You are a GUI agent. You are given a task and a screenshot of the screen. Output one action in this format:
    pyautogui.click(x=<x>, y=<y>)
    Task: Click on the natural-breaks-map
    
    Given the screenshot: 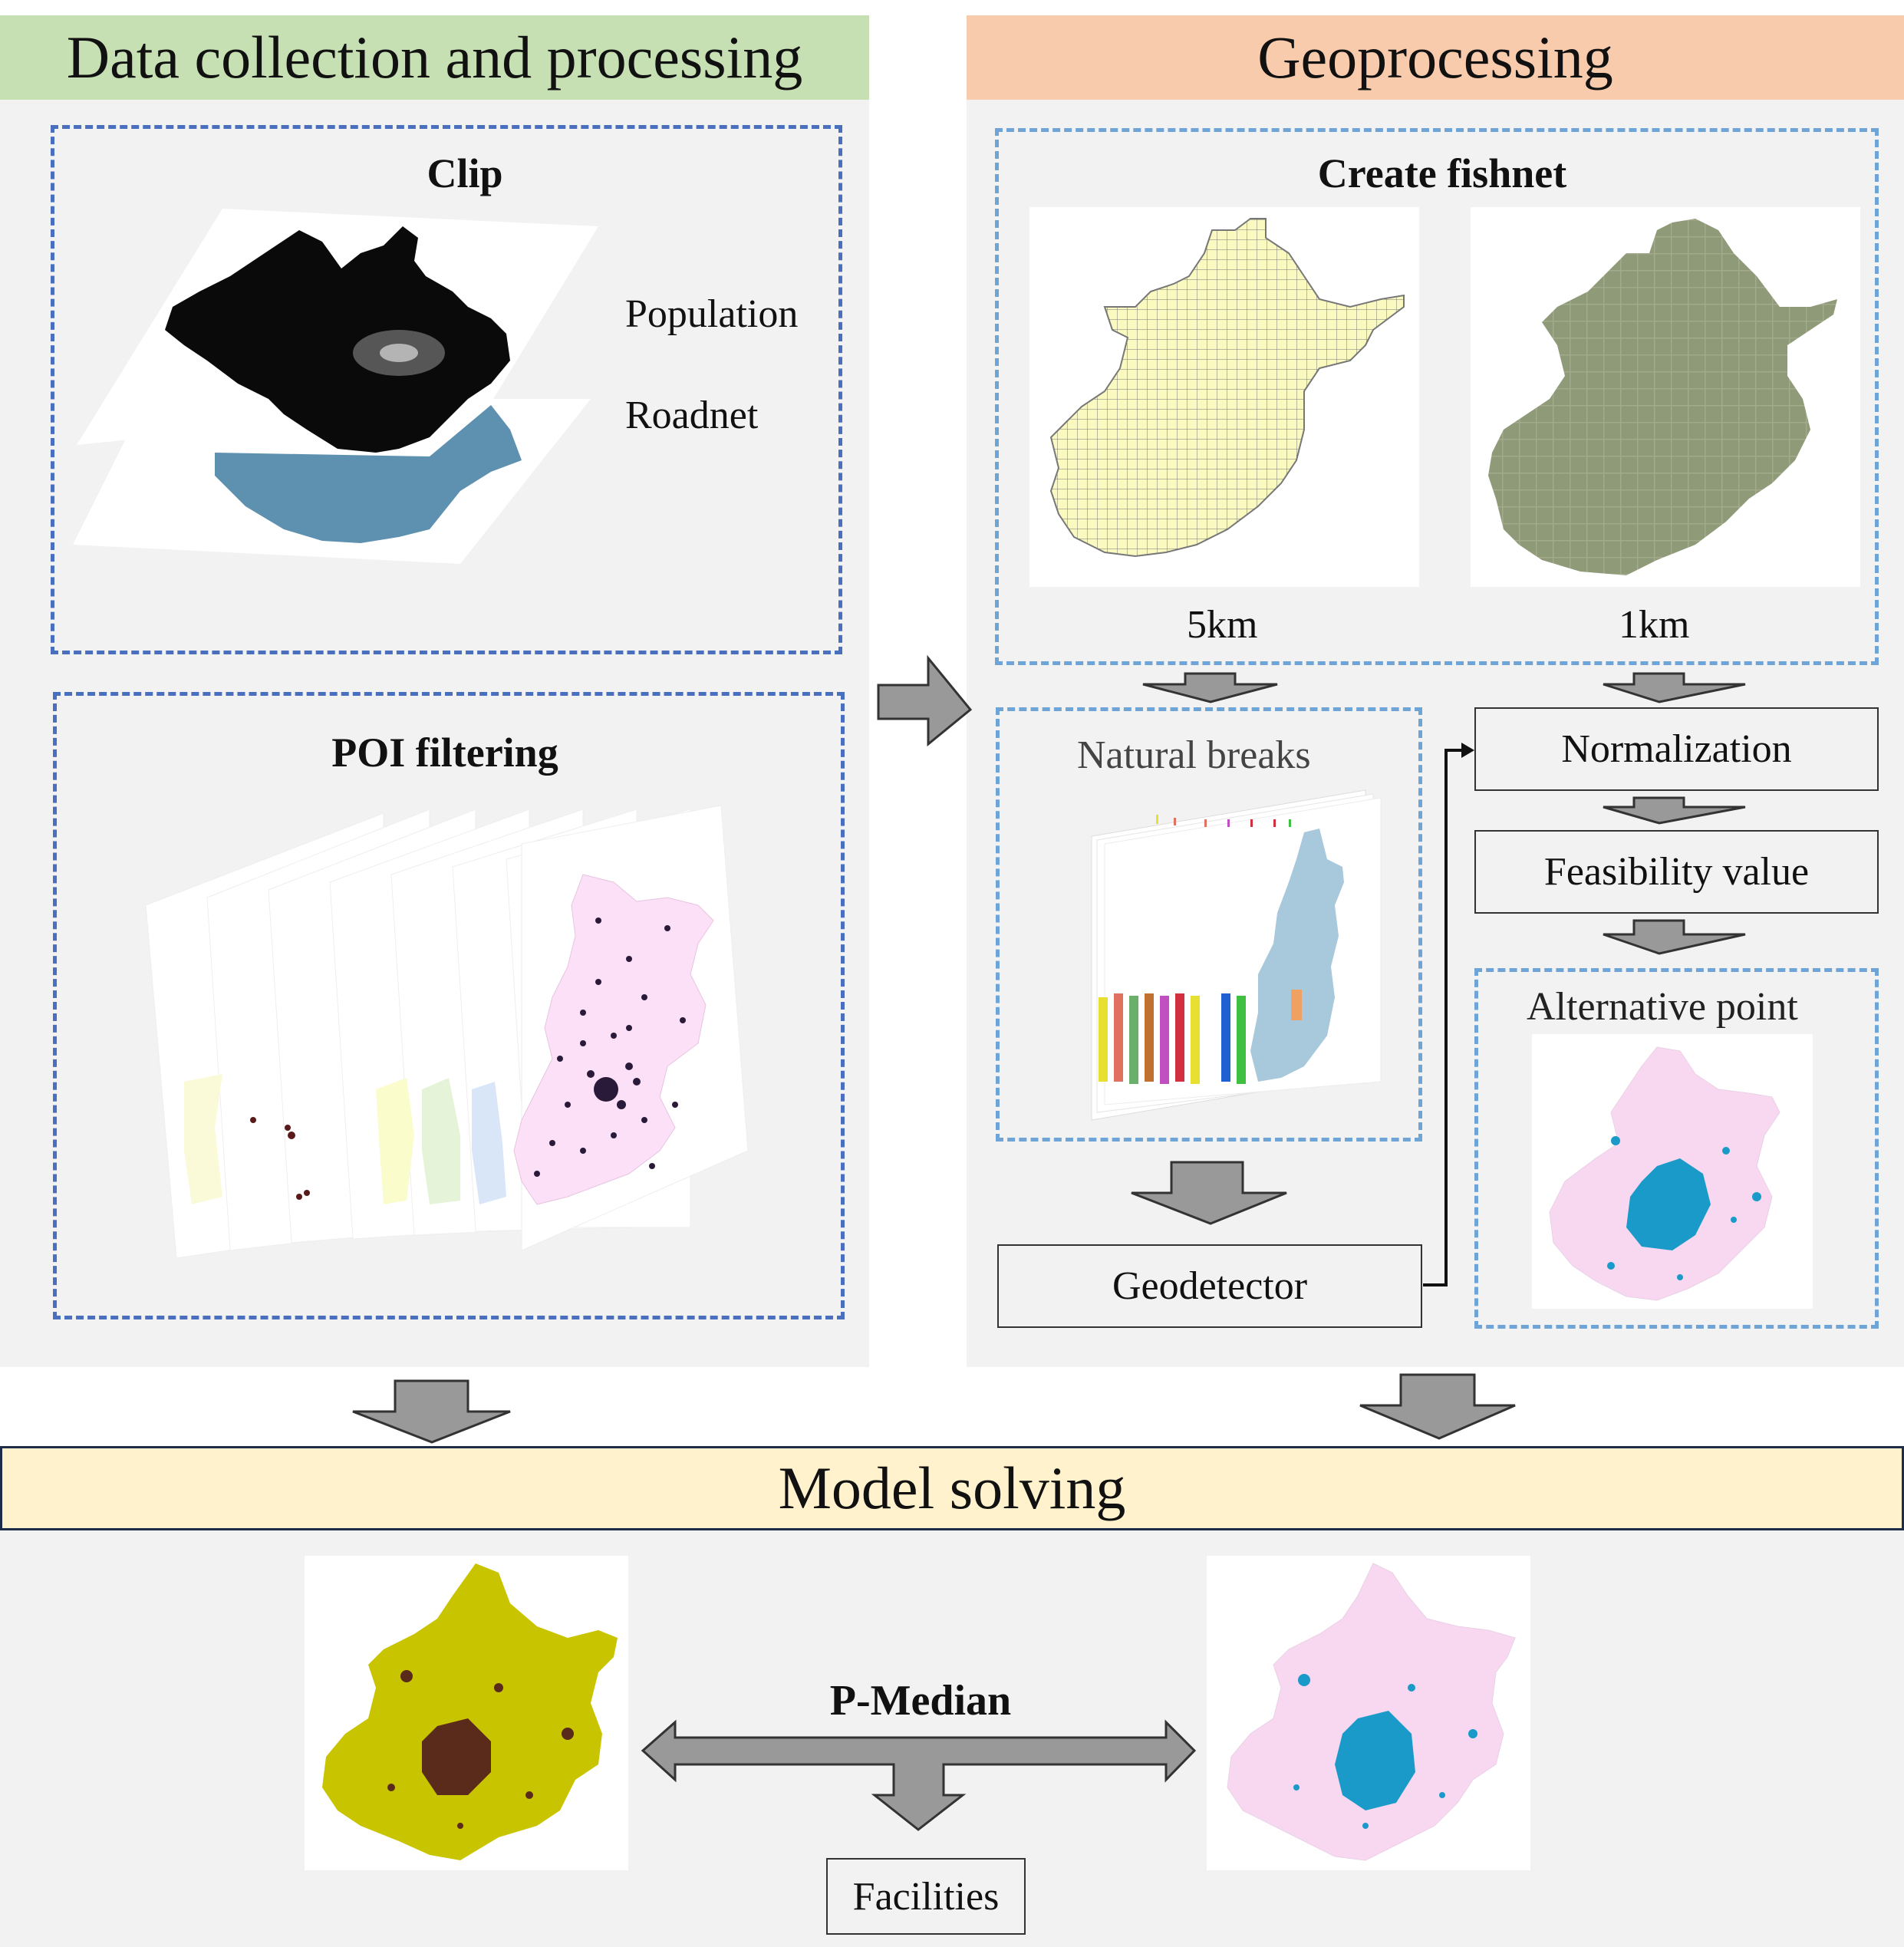 What is the action you would take?
    pyautogui.click(x=1297, y=955)
    